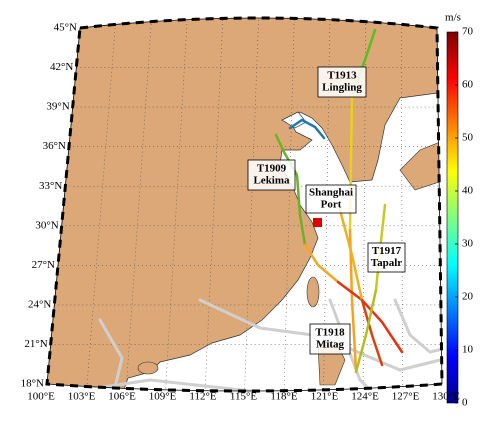 The image size is (486, 429). Describe the element at coordinates (325, 397) in the screenshot. I see `lon-label: 121°E` at that location.